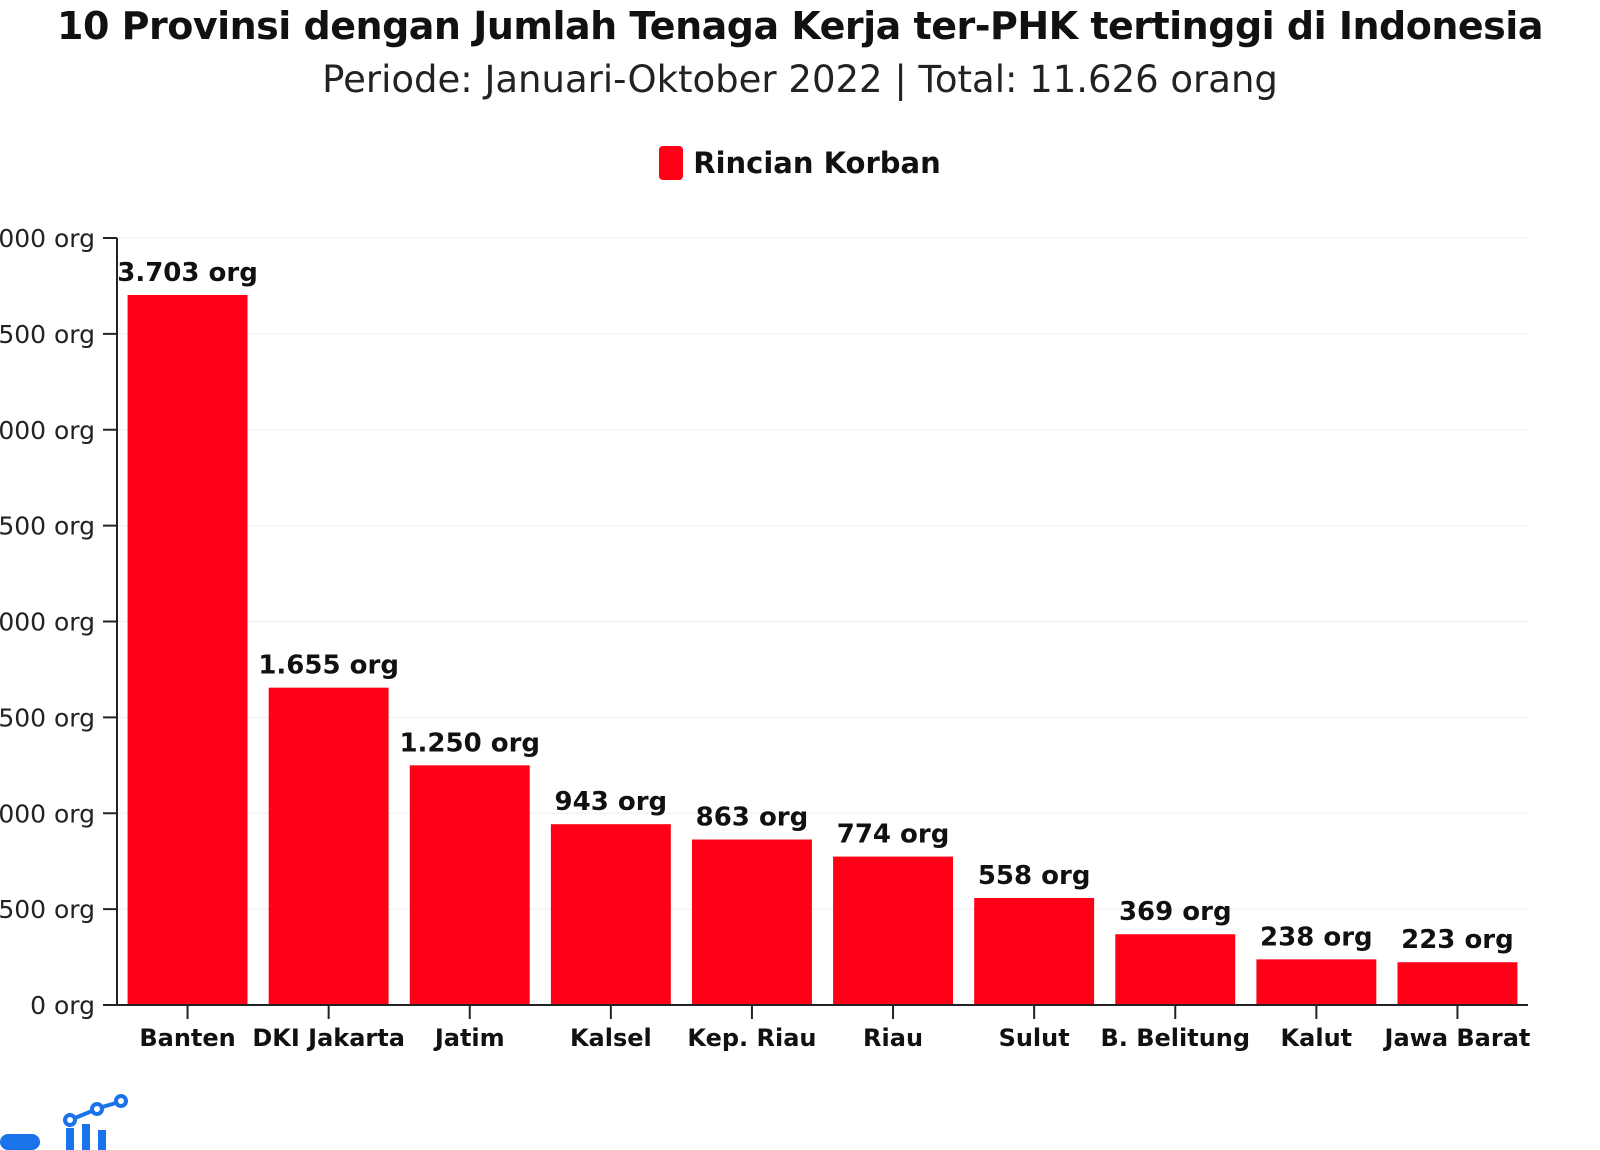 The image size is (1600, 1150). I want to click on y-tick-label: 4.000 org, so click(47, 238).